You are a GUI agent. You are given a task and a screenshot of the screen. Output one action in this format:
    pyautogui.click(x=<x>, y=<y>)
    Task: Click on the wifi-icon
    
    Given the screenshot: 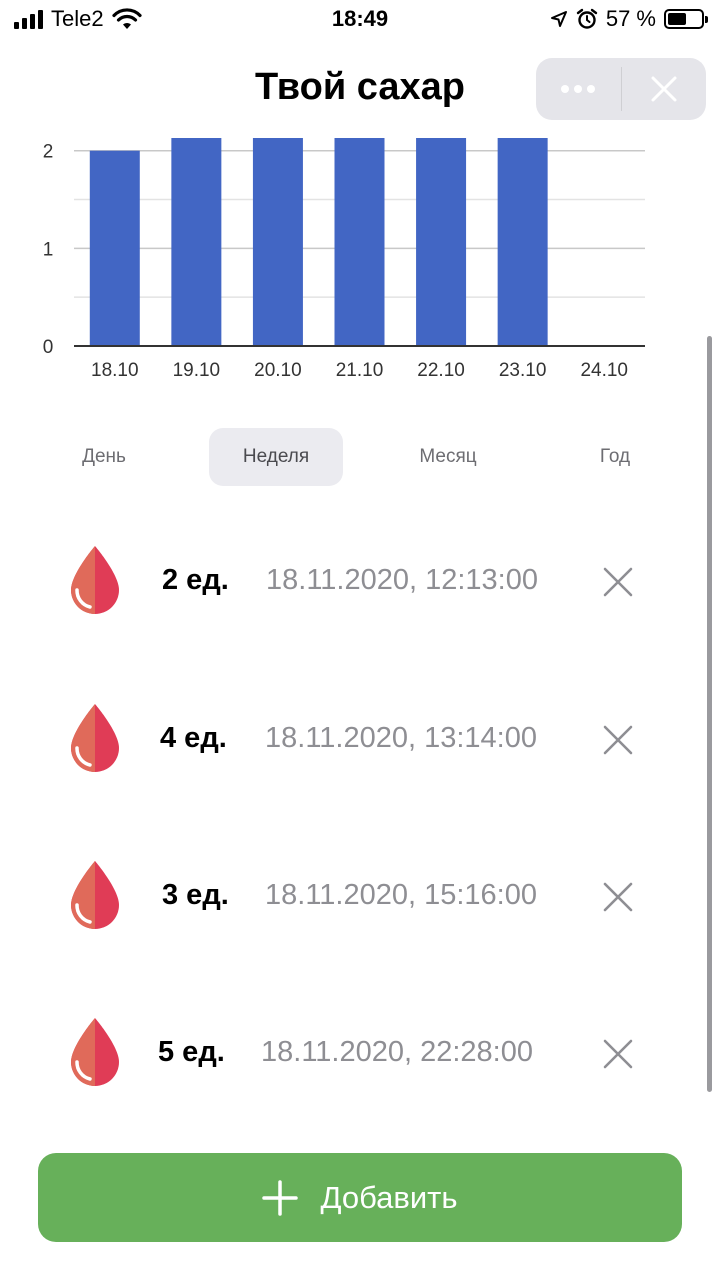 What is the action you would take?
    pyautogui.click(x=126, y=18)
    